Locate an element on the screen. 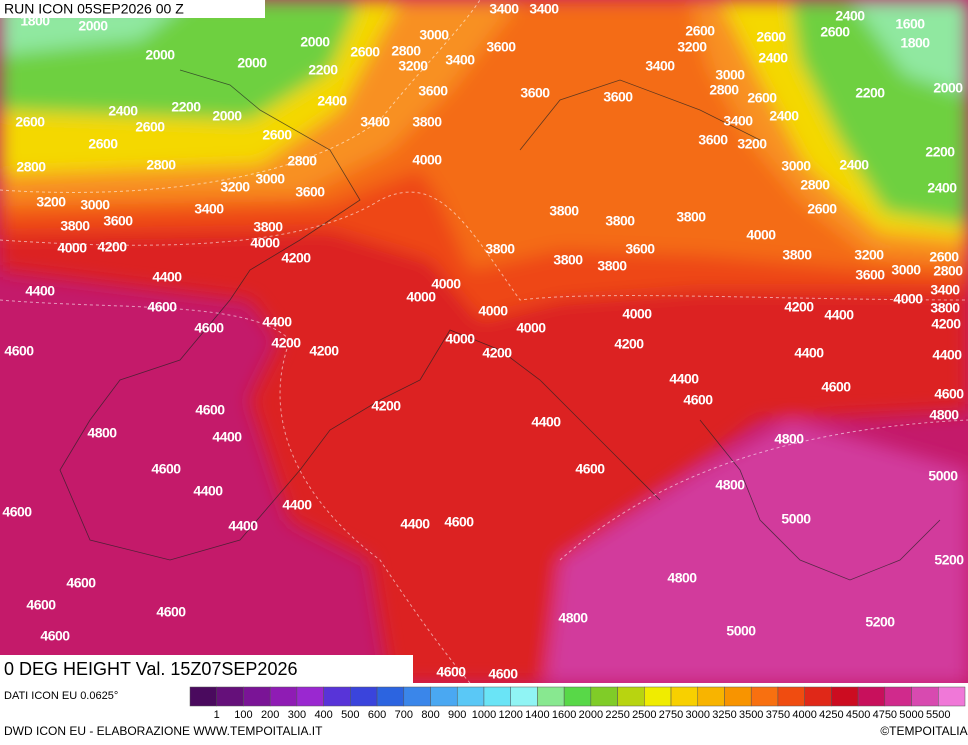 This screenshot has height=745, width=968. contour-label: 1800 is located at coordinates (915, 43).